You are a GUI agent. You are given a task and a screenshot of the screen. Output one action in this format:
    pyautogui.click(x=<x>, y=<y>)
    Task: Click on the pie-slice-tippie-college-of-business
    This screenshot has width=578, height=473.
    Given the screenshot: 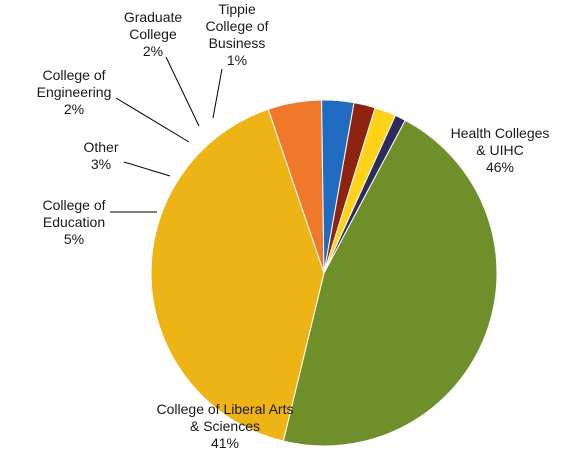 What is the action you would take?
    pyautogui.click(x=364, y=194)
    